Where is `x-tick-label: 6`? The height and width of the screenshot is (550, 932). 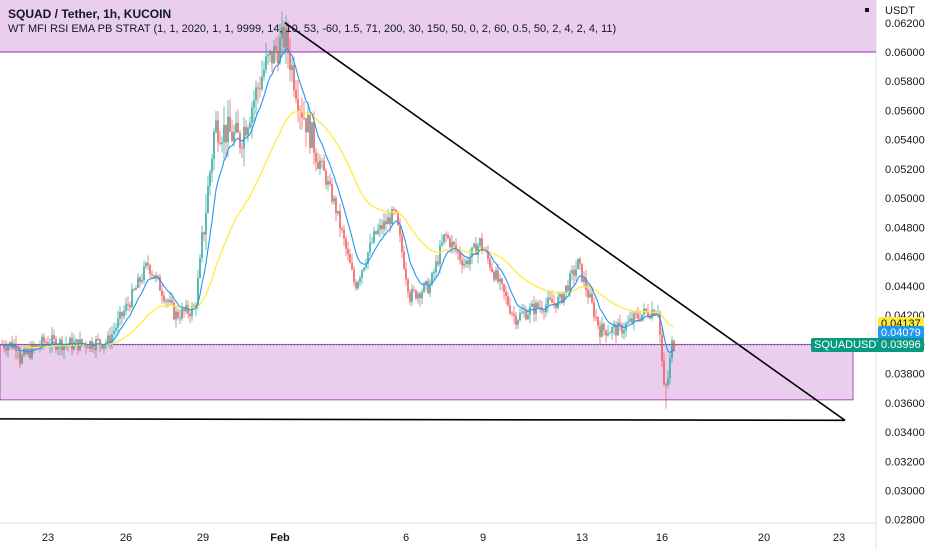 x-tick-label: 6 is located at coordinates (406, 538).